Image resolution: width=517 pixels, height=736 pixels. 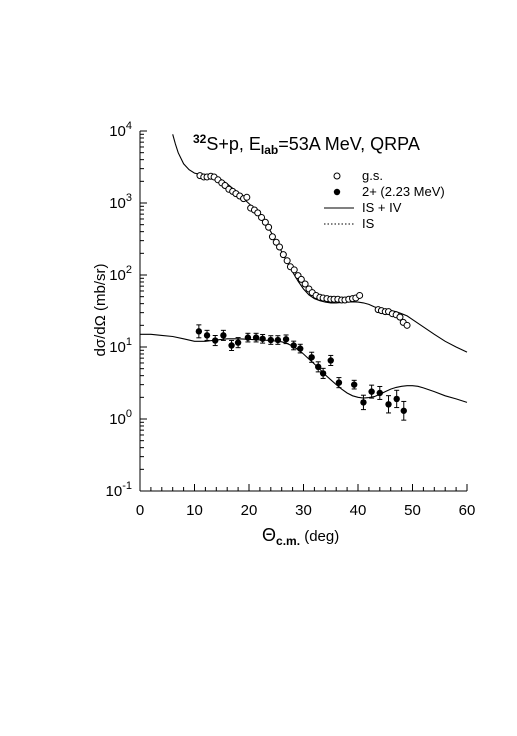 What do you see at coordinates (319, 536) in the screenshot?
I see `x-axis-title-unit: (deg)` at bounding box center [319, 536].